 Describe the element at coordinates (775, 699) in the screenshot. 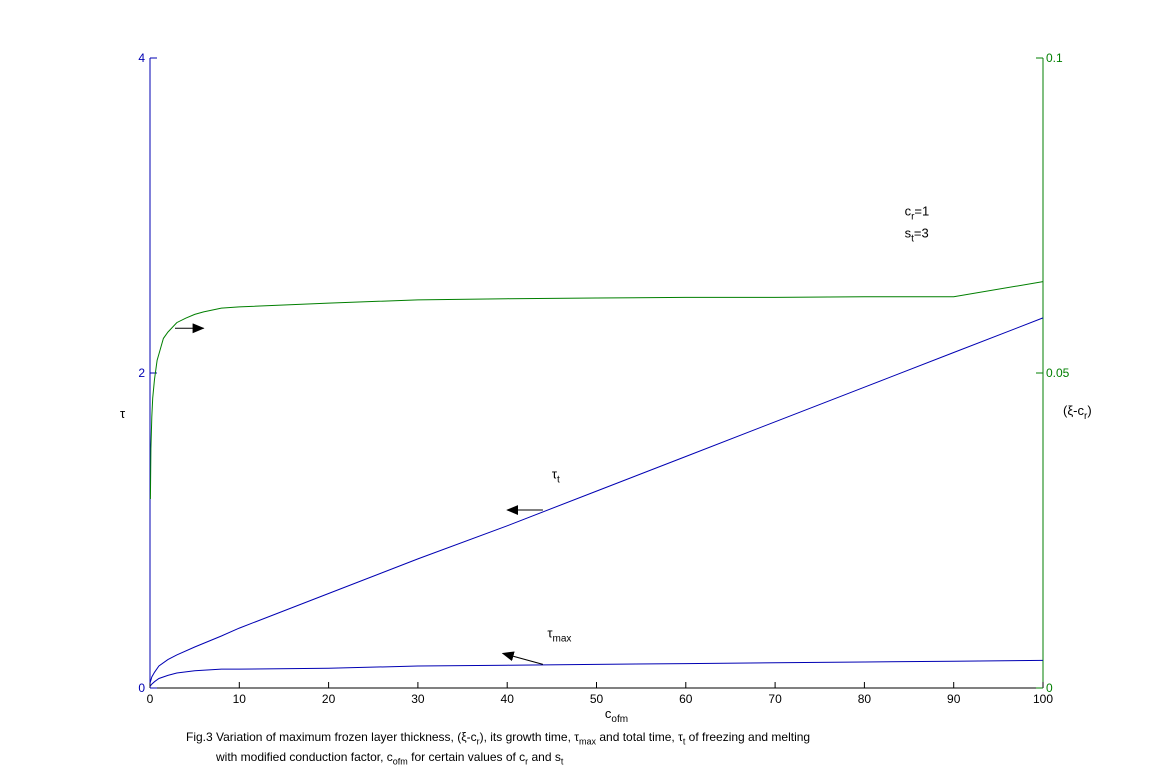

I see `x-tick-label: 70` at that location.